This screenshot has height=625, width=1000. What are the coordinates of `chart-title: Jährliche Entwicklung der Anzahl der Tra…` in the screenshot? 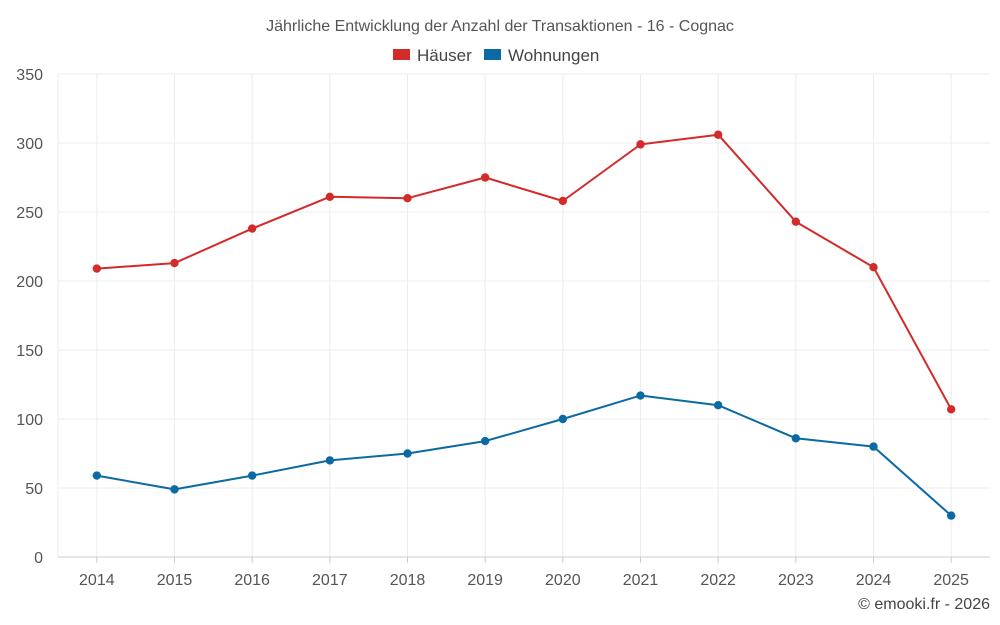 It's located at (500, 26).